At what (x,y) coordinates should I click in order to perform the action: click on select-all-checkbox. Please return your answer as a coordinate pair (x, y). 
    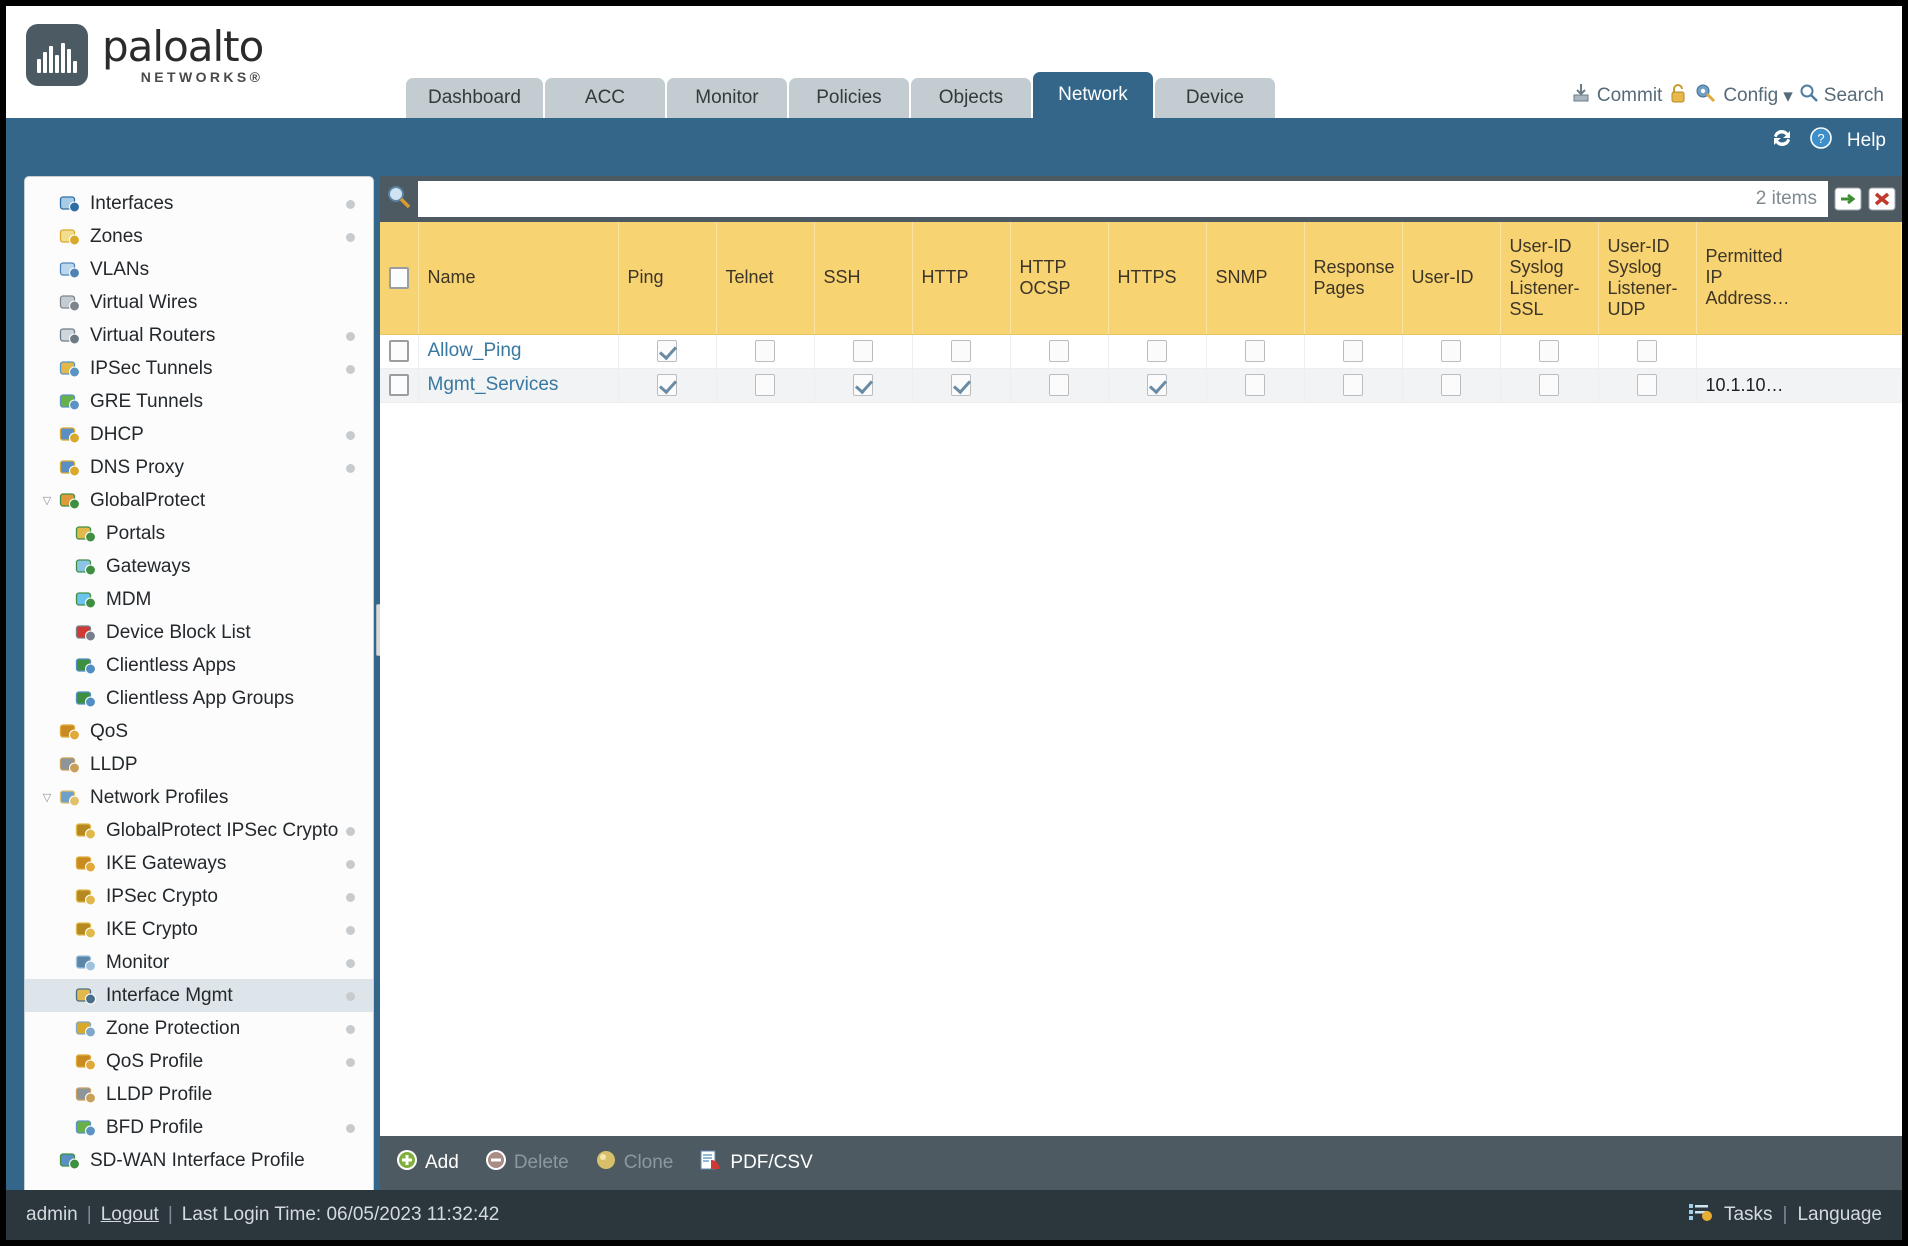
    Looking at the image, I should click on (398, 277).